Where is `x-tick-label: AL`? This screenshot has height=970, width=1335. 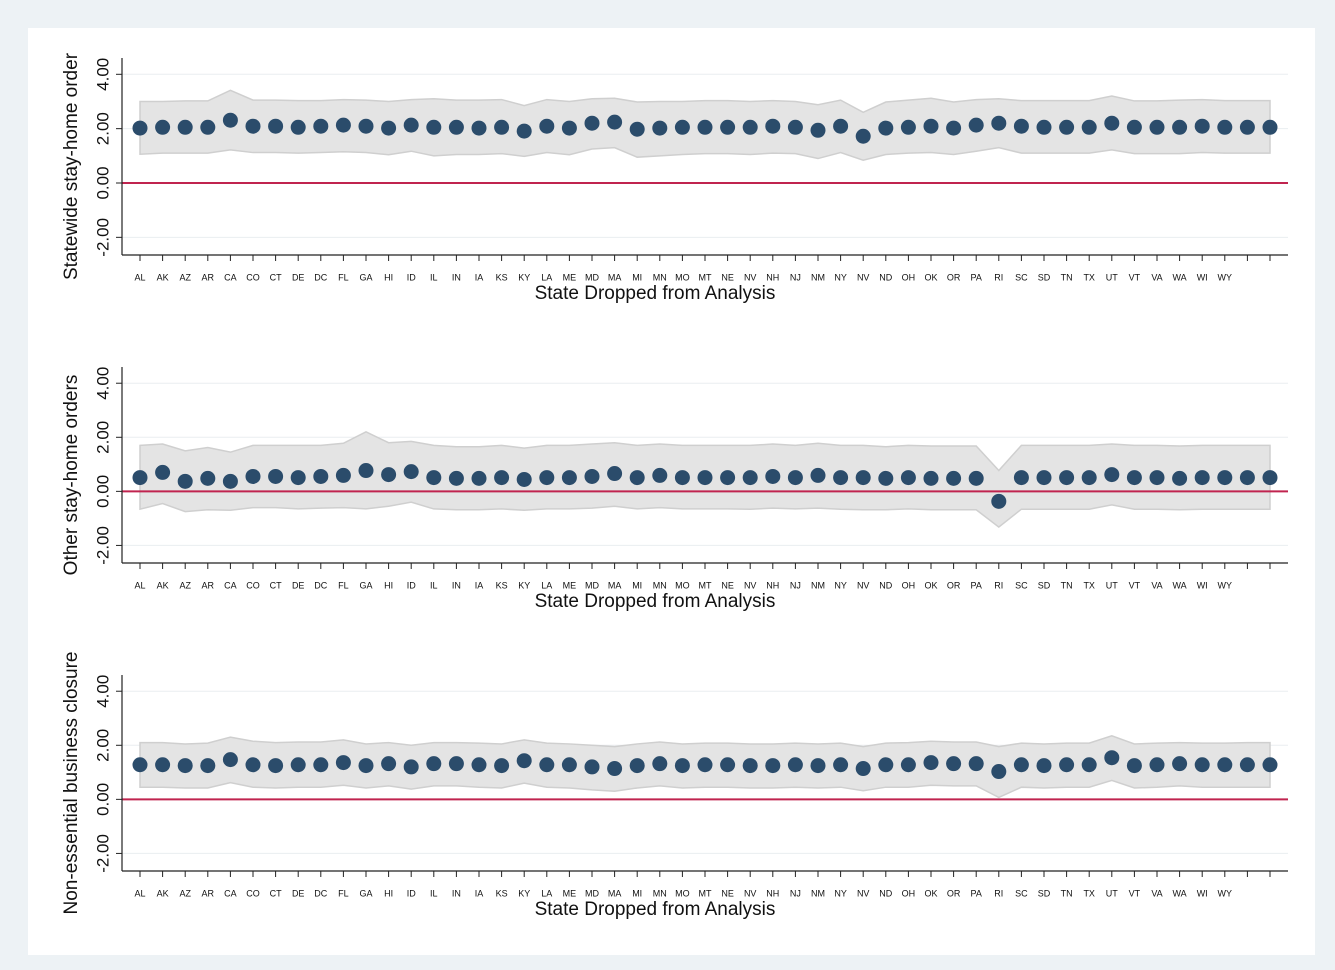
x-tick-label: AL is located at coordinates (139, 893).